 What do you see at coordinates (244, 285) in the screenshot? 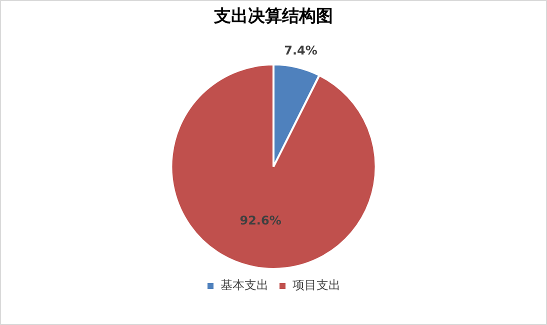
I see `legend-label: 基本支出` at bounding box center [244, 285].